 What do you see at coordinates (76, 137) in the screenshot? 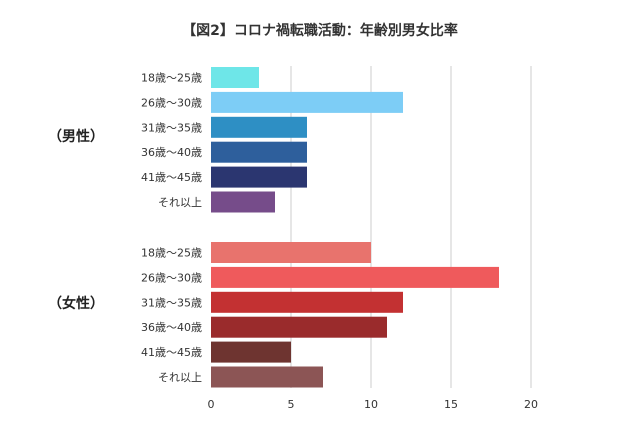
I see `group-label-male: （男性）` at bounding box center [76, 137].